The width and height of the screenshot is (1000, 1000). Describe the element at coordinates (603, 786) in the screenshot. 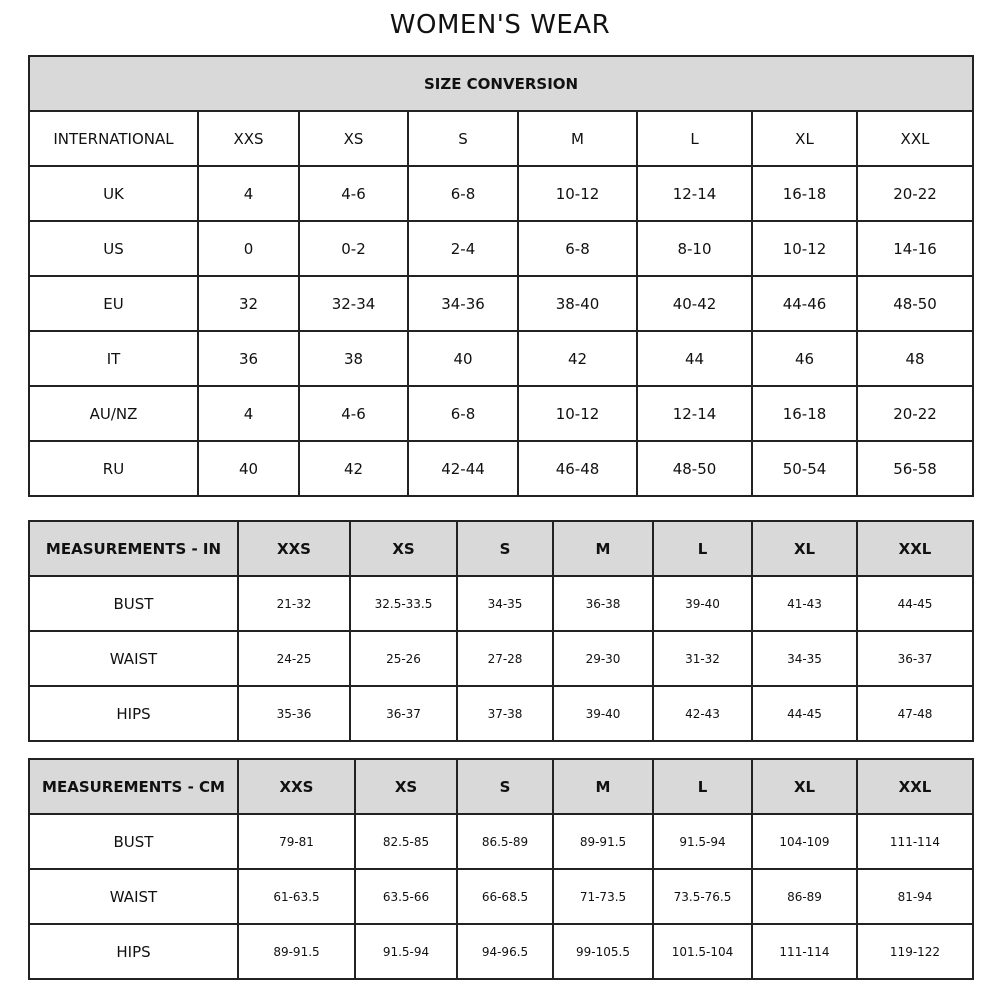

I see `column-header: M` at that location.